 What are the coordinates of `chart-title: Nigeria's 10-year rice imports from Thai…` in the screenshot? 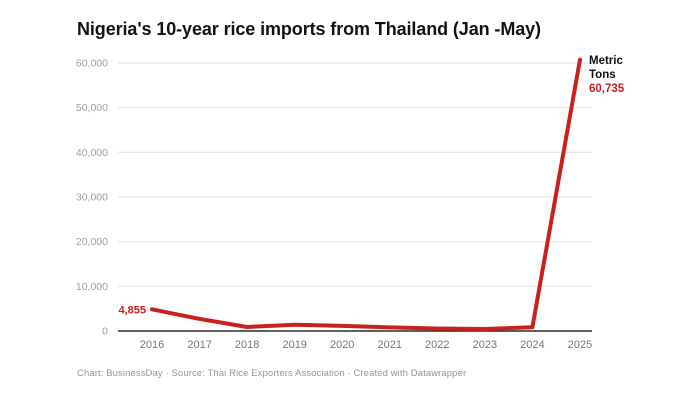 It's located at (309, 29).